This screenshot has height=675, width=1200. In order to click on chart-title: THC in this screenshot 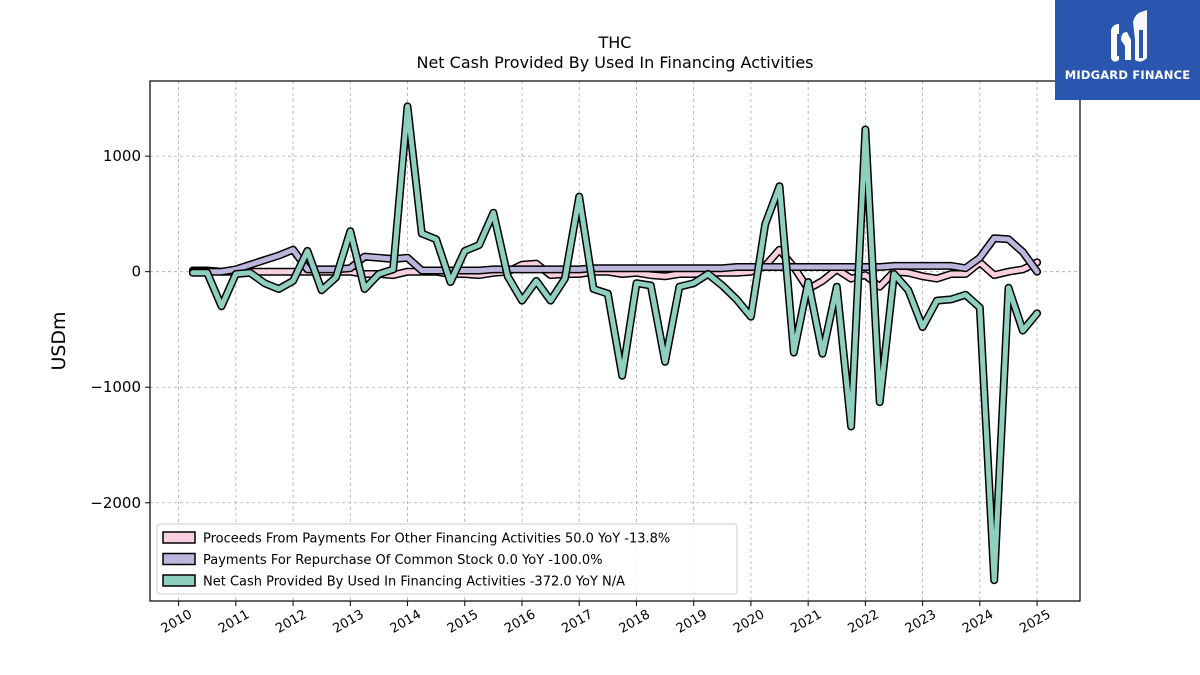, I will do `click(615, 42)`.